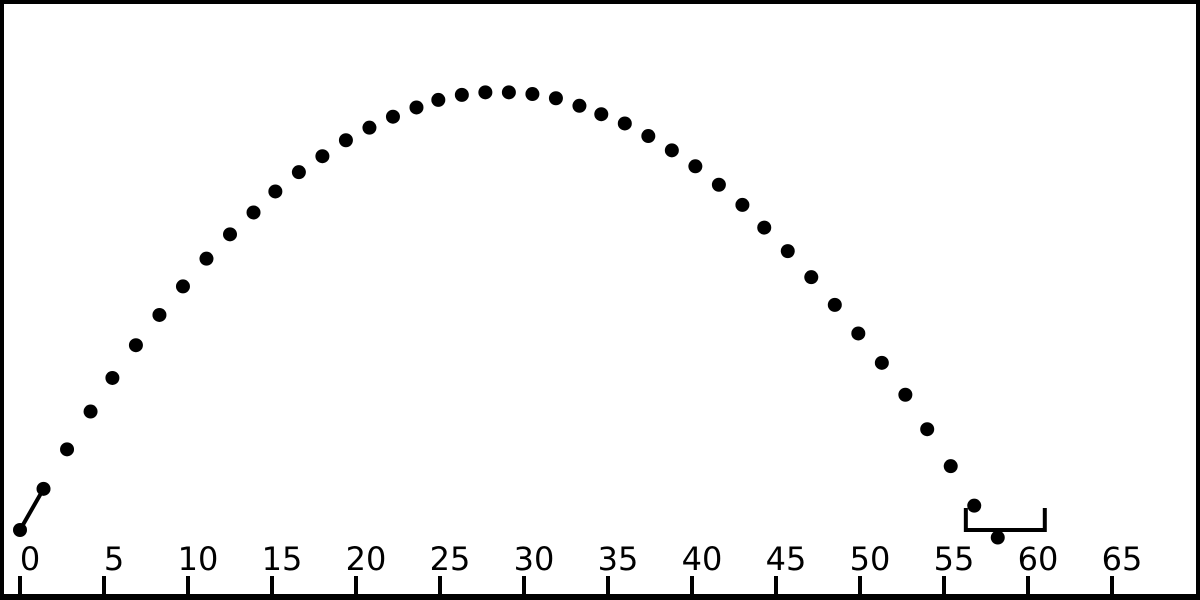 Image resolution: width=1200 pixels, height=600 pixels. Describe the element at coordinates (786, 559) in the screenshot. I see `ruler-tick-label: 45` at that location.